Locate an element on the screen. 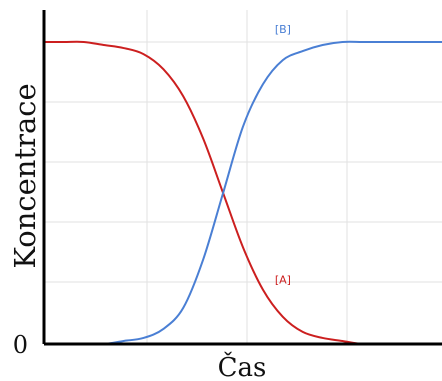 The width and height of the screenshot is (442, 381). series-label-b: [B] is located at coordinates (283, 29).